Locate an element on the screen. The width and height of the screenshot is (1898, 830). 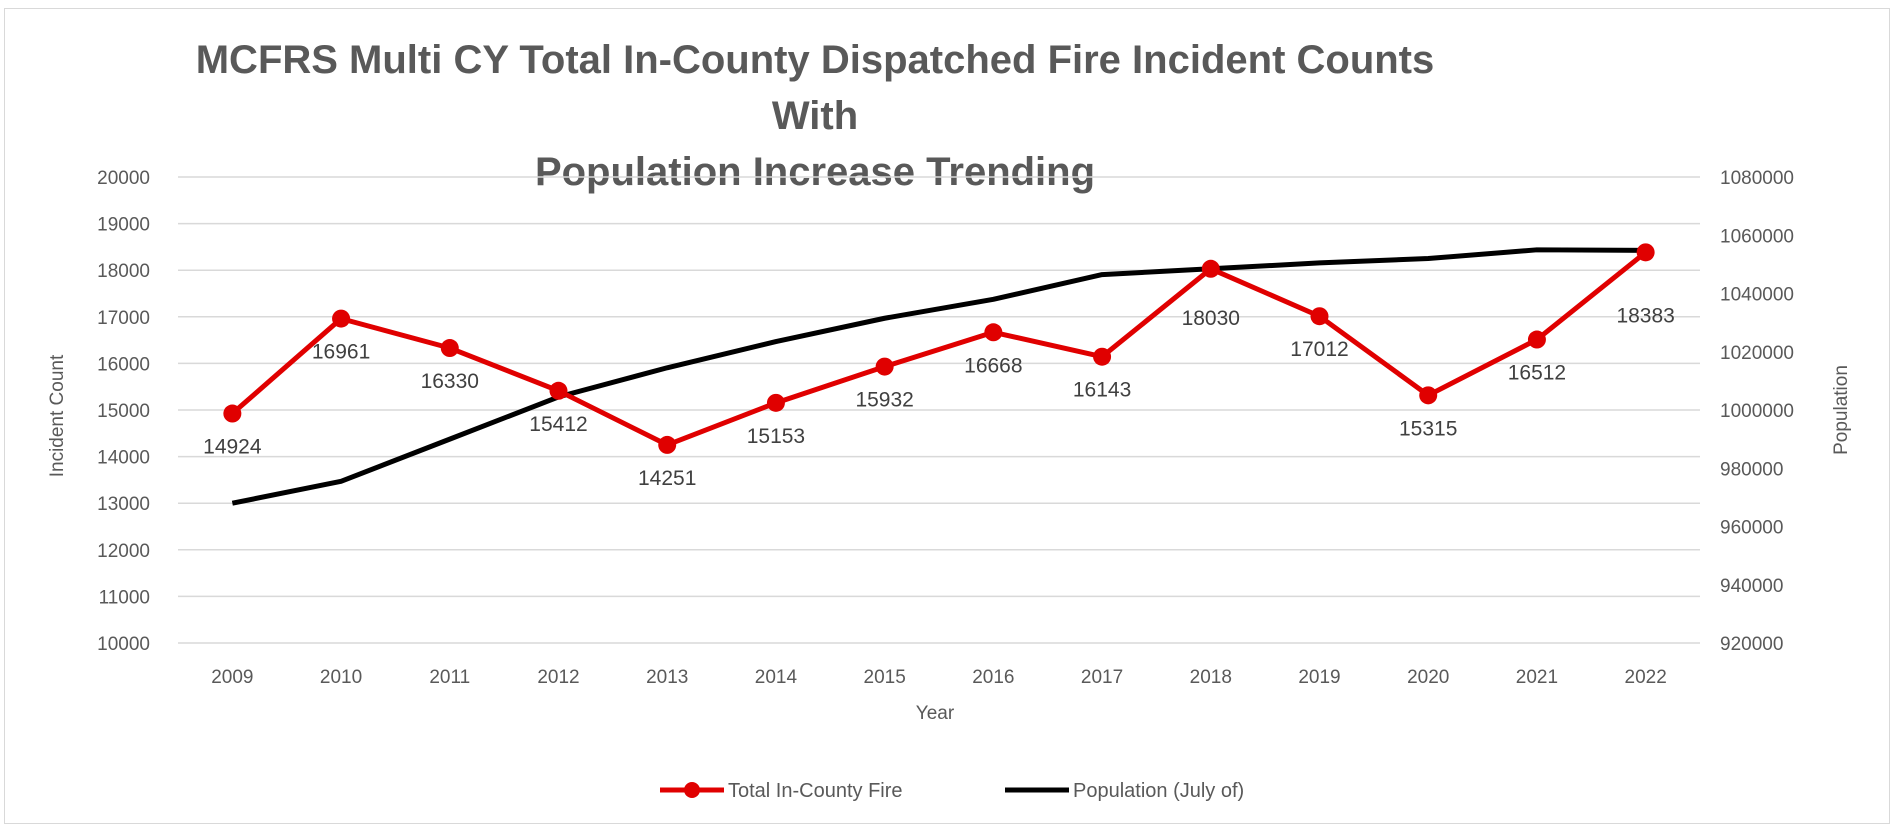
x-tick-label: 2022 is located at coordinates (1646, 677).